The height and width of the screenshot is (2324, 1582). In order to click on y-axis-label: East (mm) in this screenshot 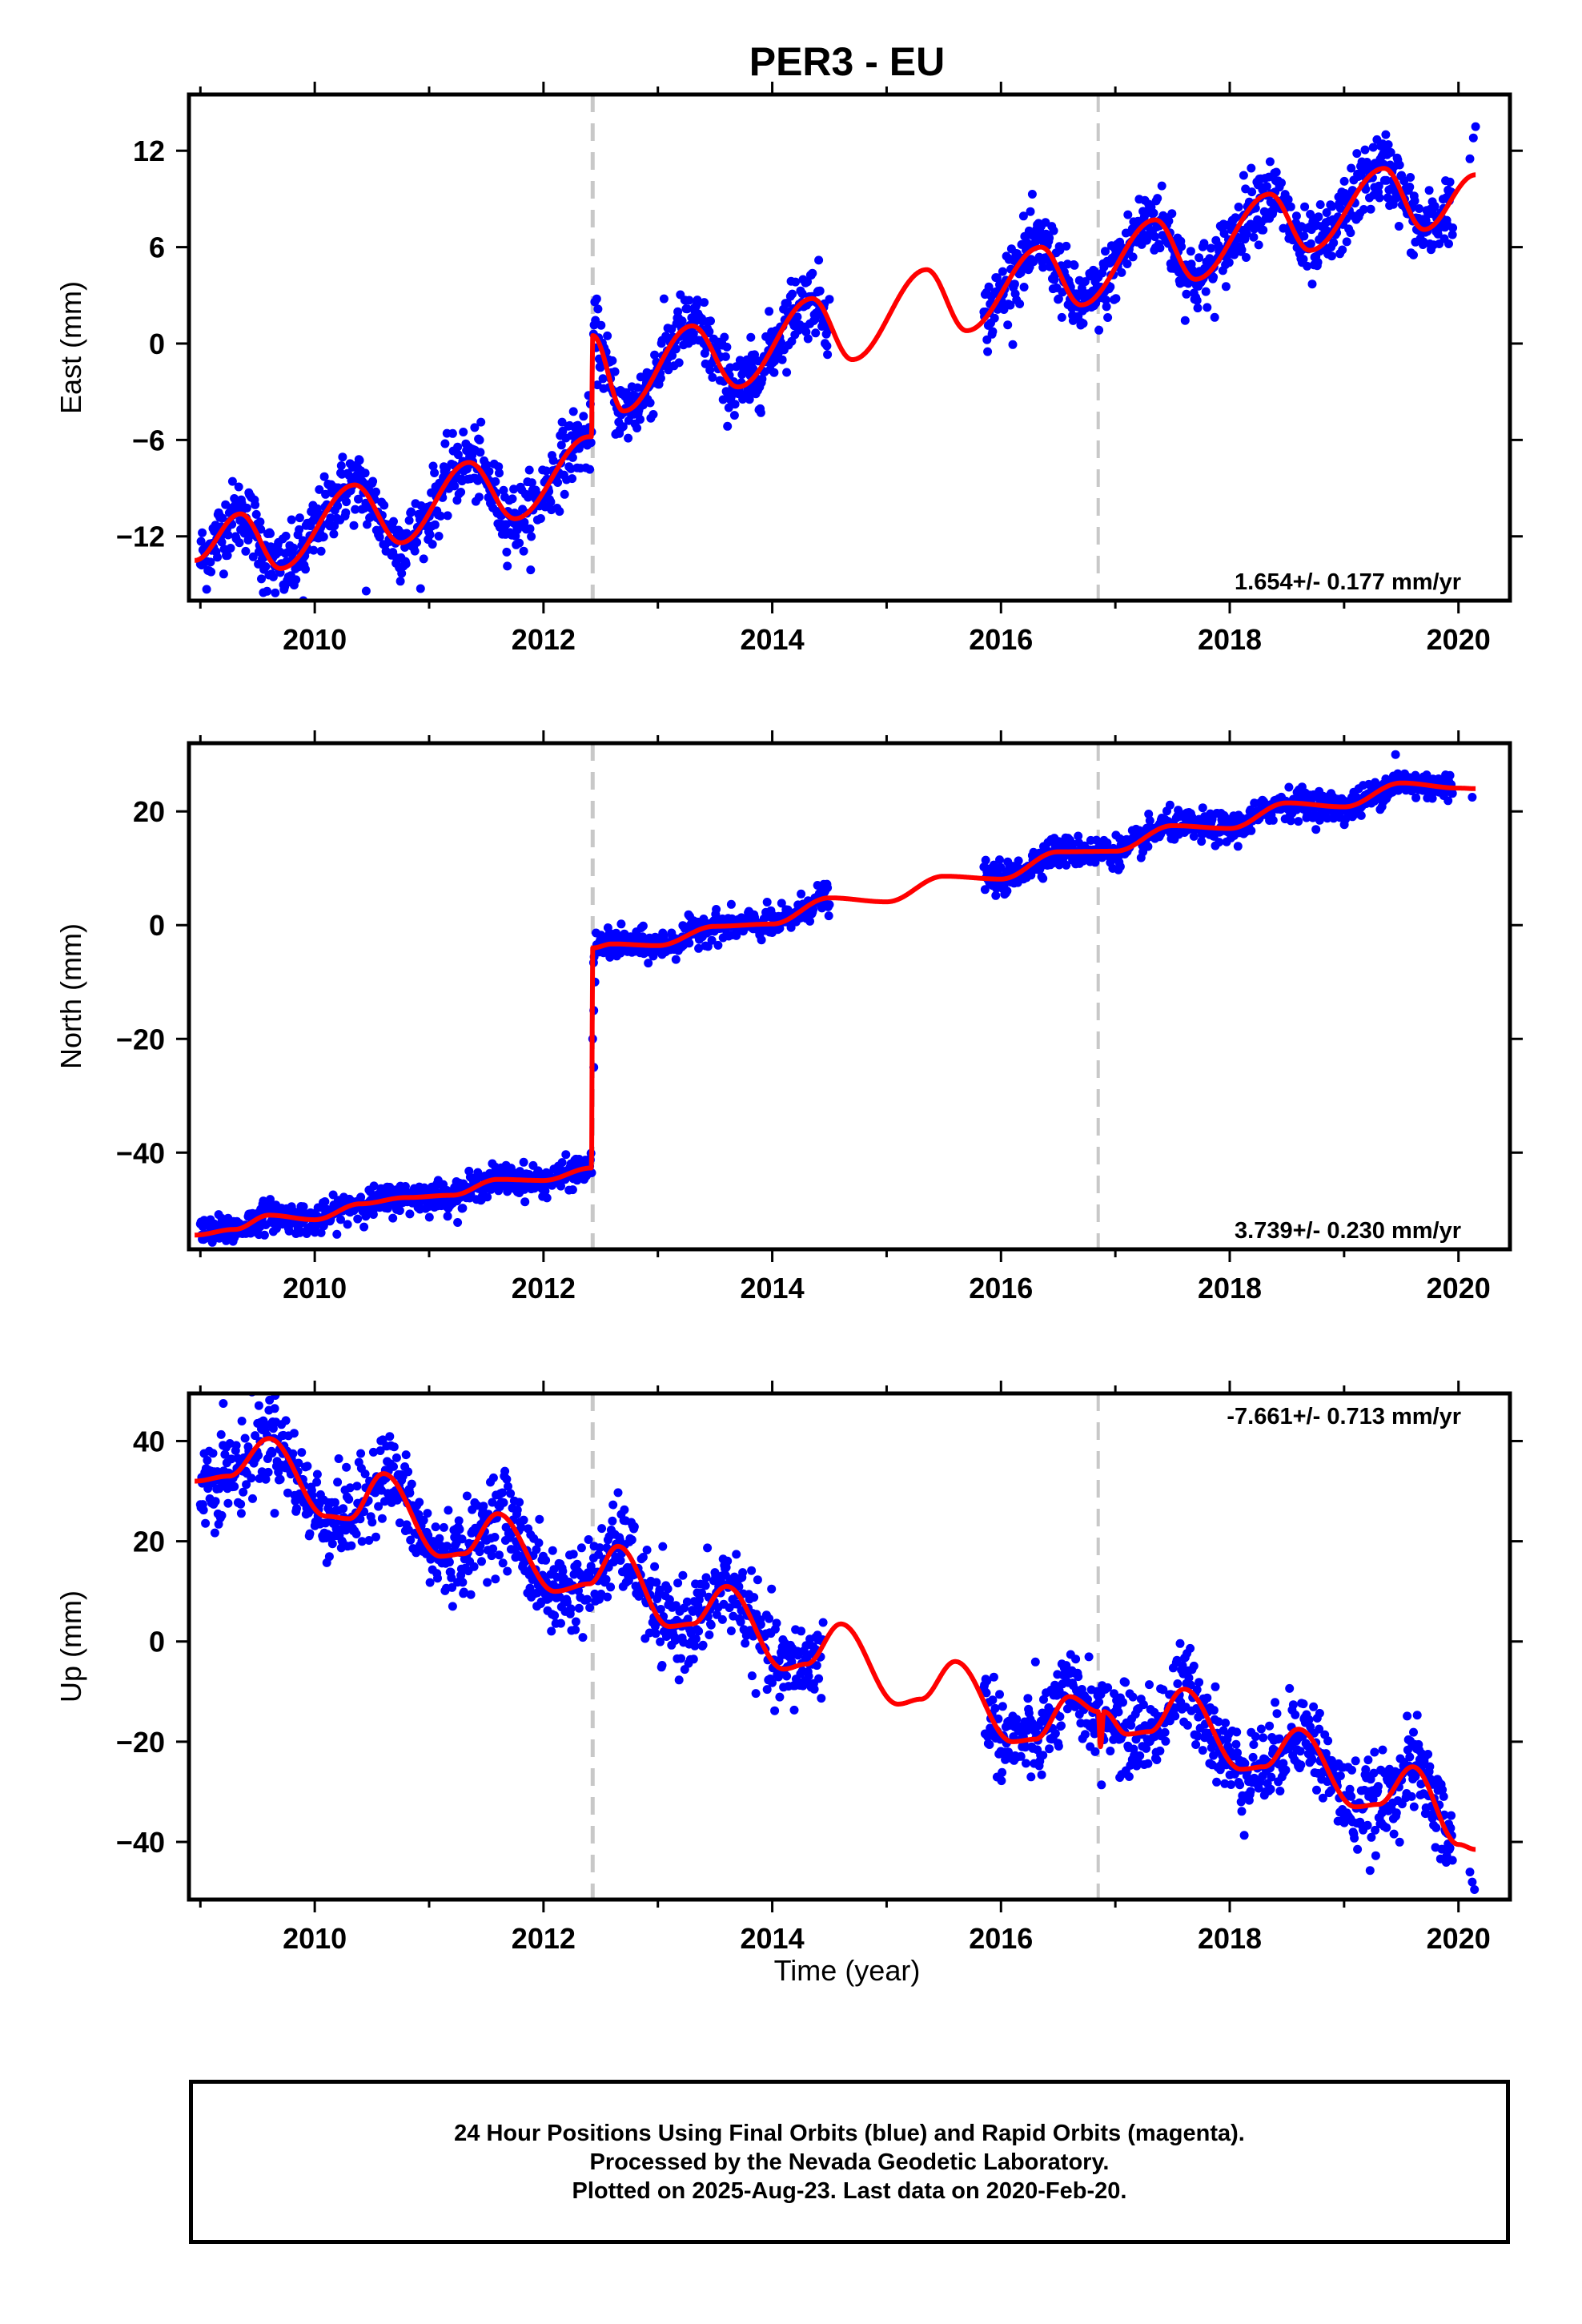, I will do `click(70, 347)`.